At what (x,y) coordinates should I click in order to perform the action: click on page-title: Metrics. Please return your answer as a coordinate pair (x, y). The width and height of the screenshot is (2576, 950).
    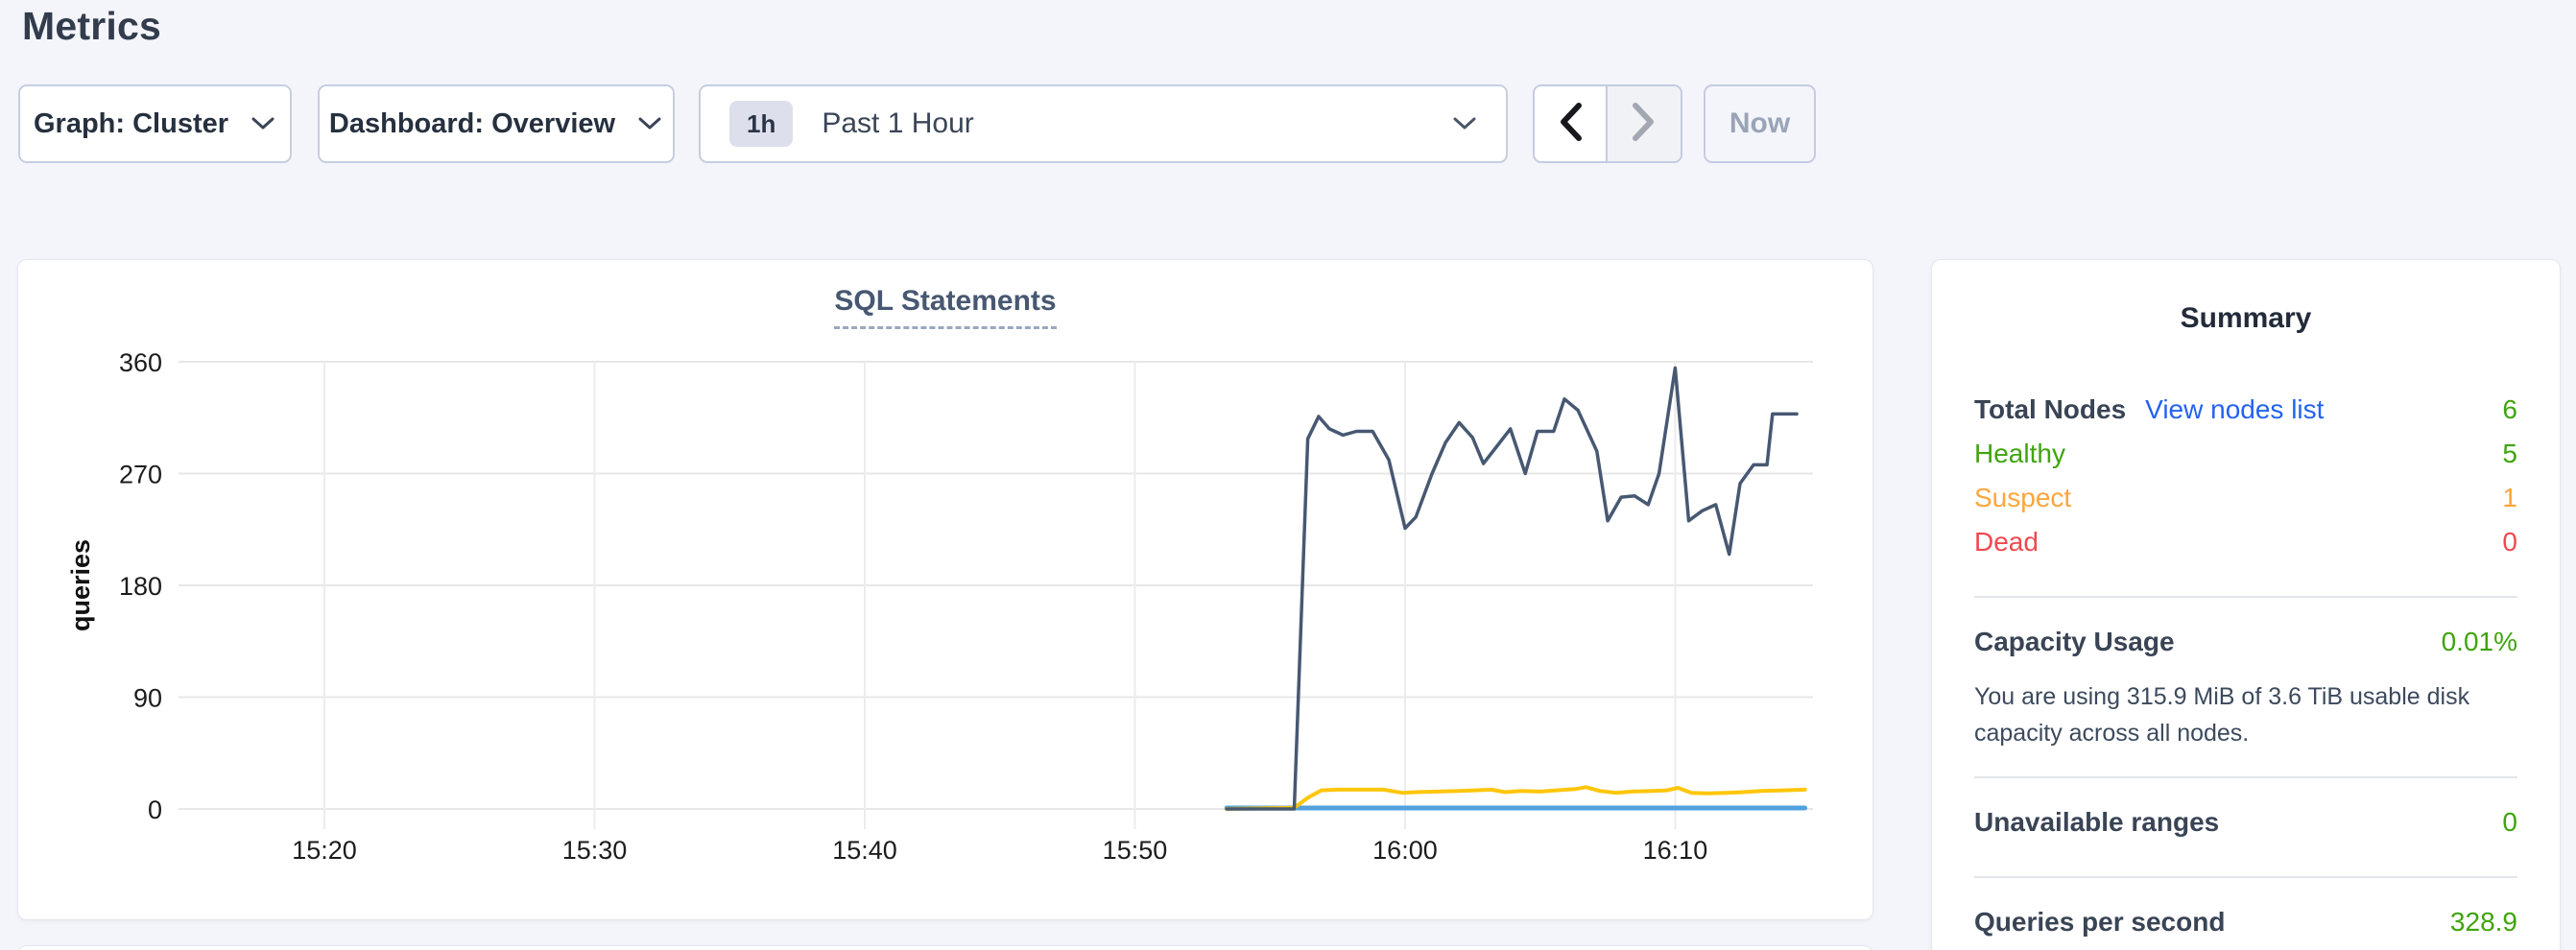
    Looking at the image, I should click on (91, 26).